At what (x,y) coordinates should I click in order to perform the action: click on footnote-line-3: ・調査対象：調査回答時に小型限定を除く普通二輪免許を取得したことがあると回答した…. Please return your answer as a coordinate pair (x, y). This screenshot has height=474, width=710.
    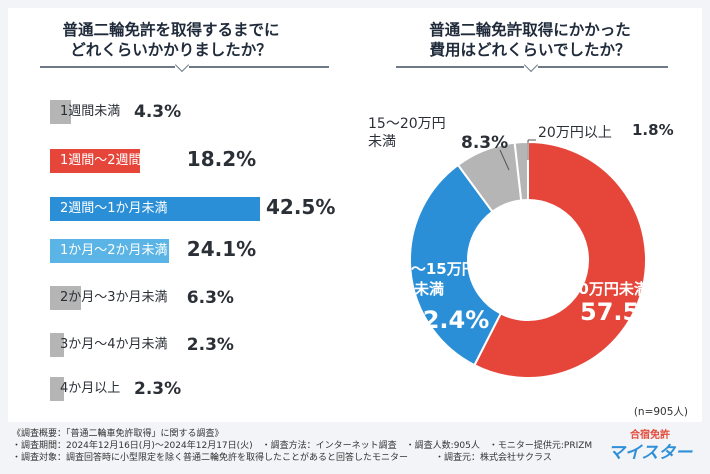
    Looking at the image, I should click on (282, 458).